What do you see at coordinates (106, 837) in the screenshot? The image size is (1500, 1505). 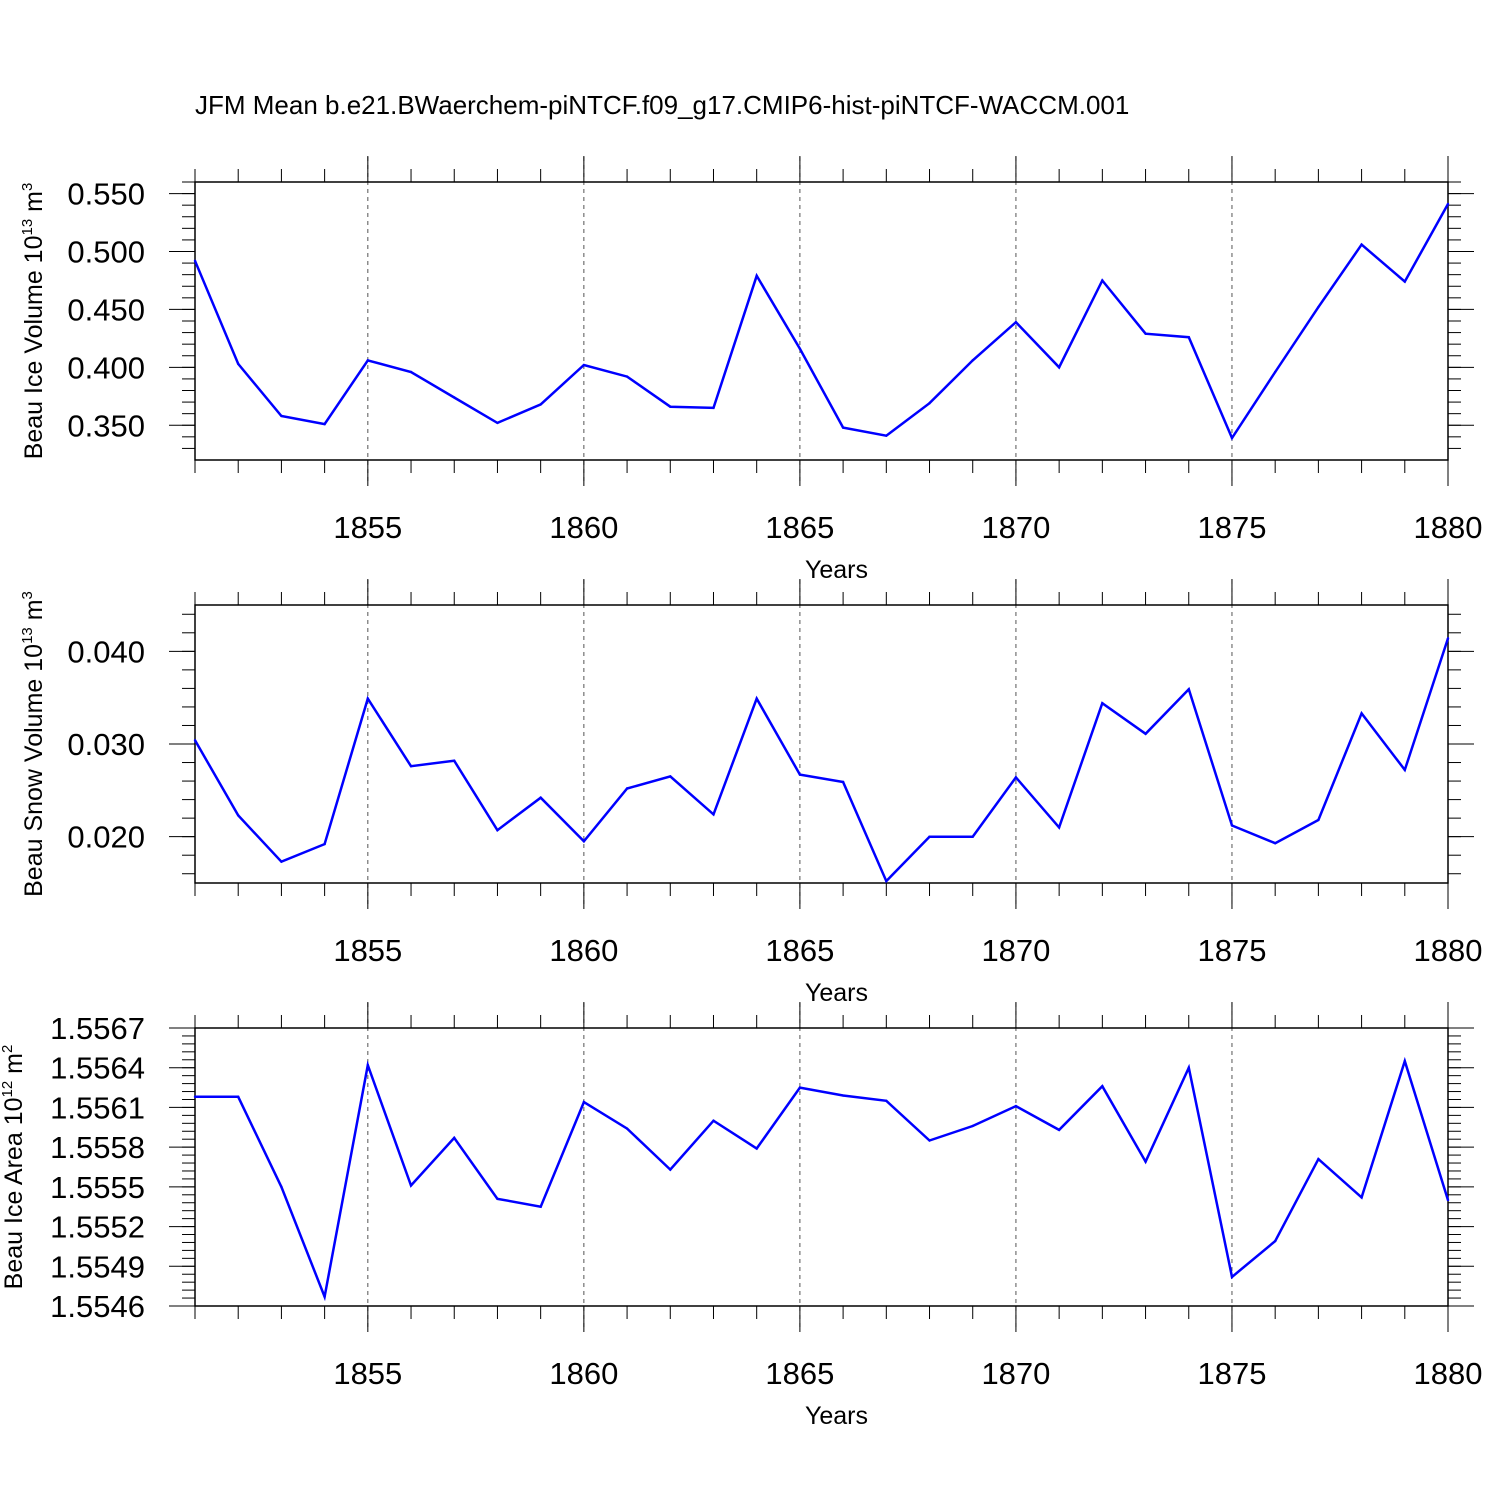 I see `y-tick-label-1-0: 0.020` at bounding box center [106, 837].